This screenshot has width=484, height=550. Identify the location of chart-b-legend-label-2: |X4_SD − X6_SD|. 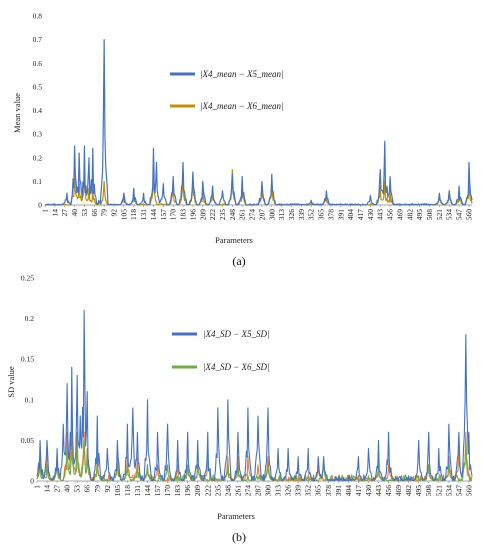
(236, 367).